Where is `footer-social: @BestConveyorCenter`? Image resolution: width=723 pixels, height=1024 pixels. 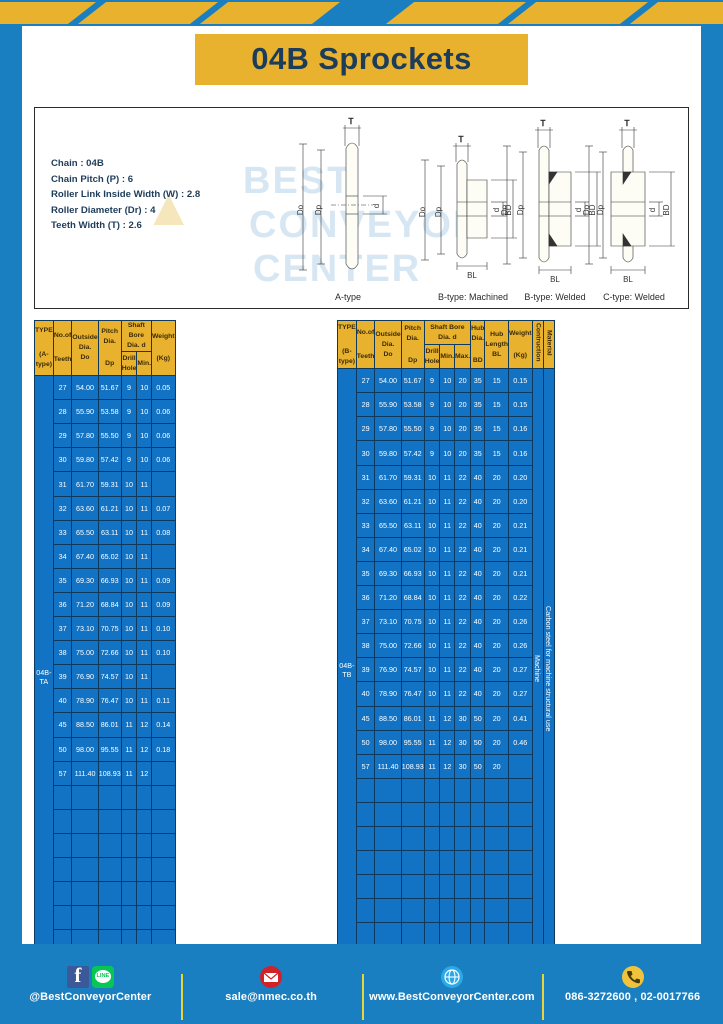 footer-social: @BestConveyorCenter is located at coordinates (90, 983).